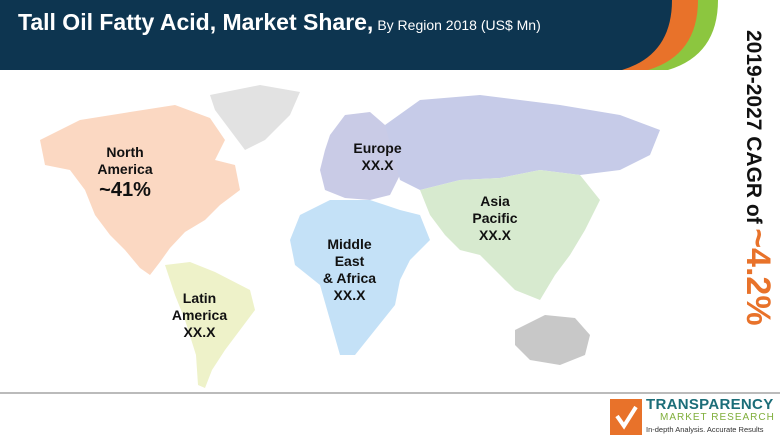 This screenshot has height=440, width=780. Describe the element at coordinates (377, 148) in the screenshot. I see `region-name: Europe` at that location.